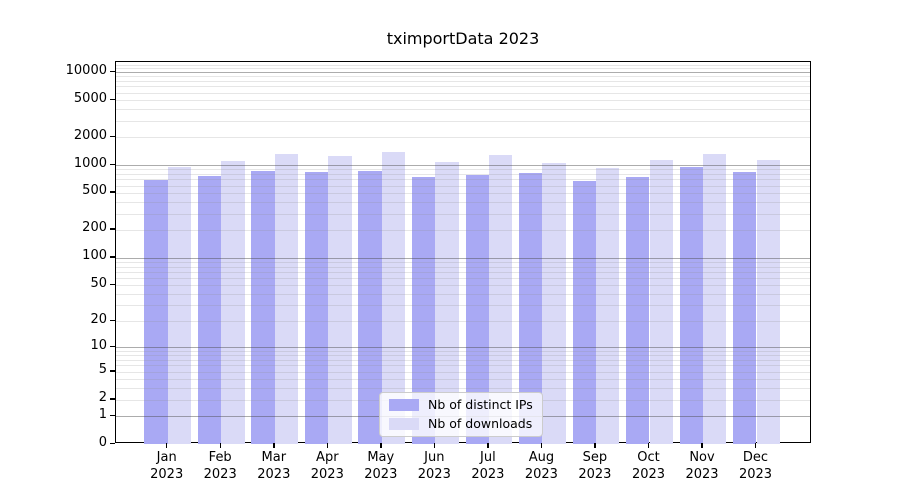 This screenshot has width=900, height=500. I want to click on bar-distinct-ips-apr, so click(316, 308).